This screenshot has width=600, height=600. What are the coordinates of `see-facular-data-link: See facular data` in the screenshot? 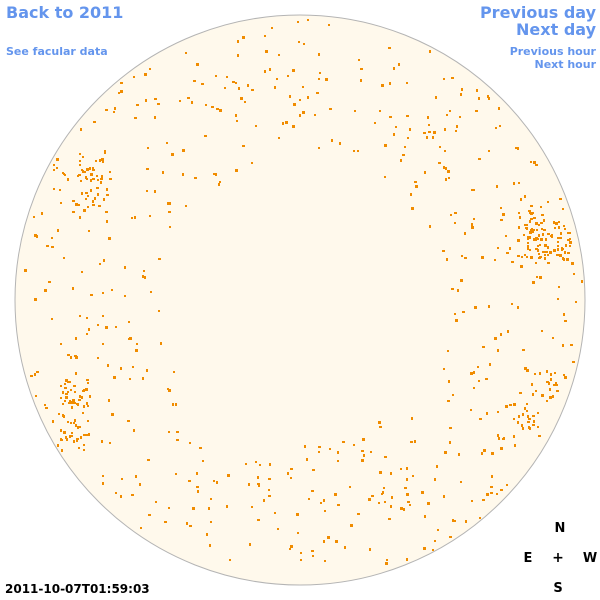 It's located at (57, 51).